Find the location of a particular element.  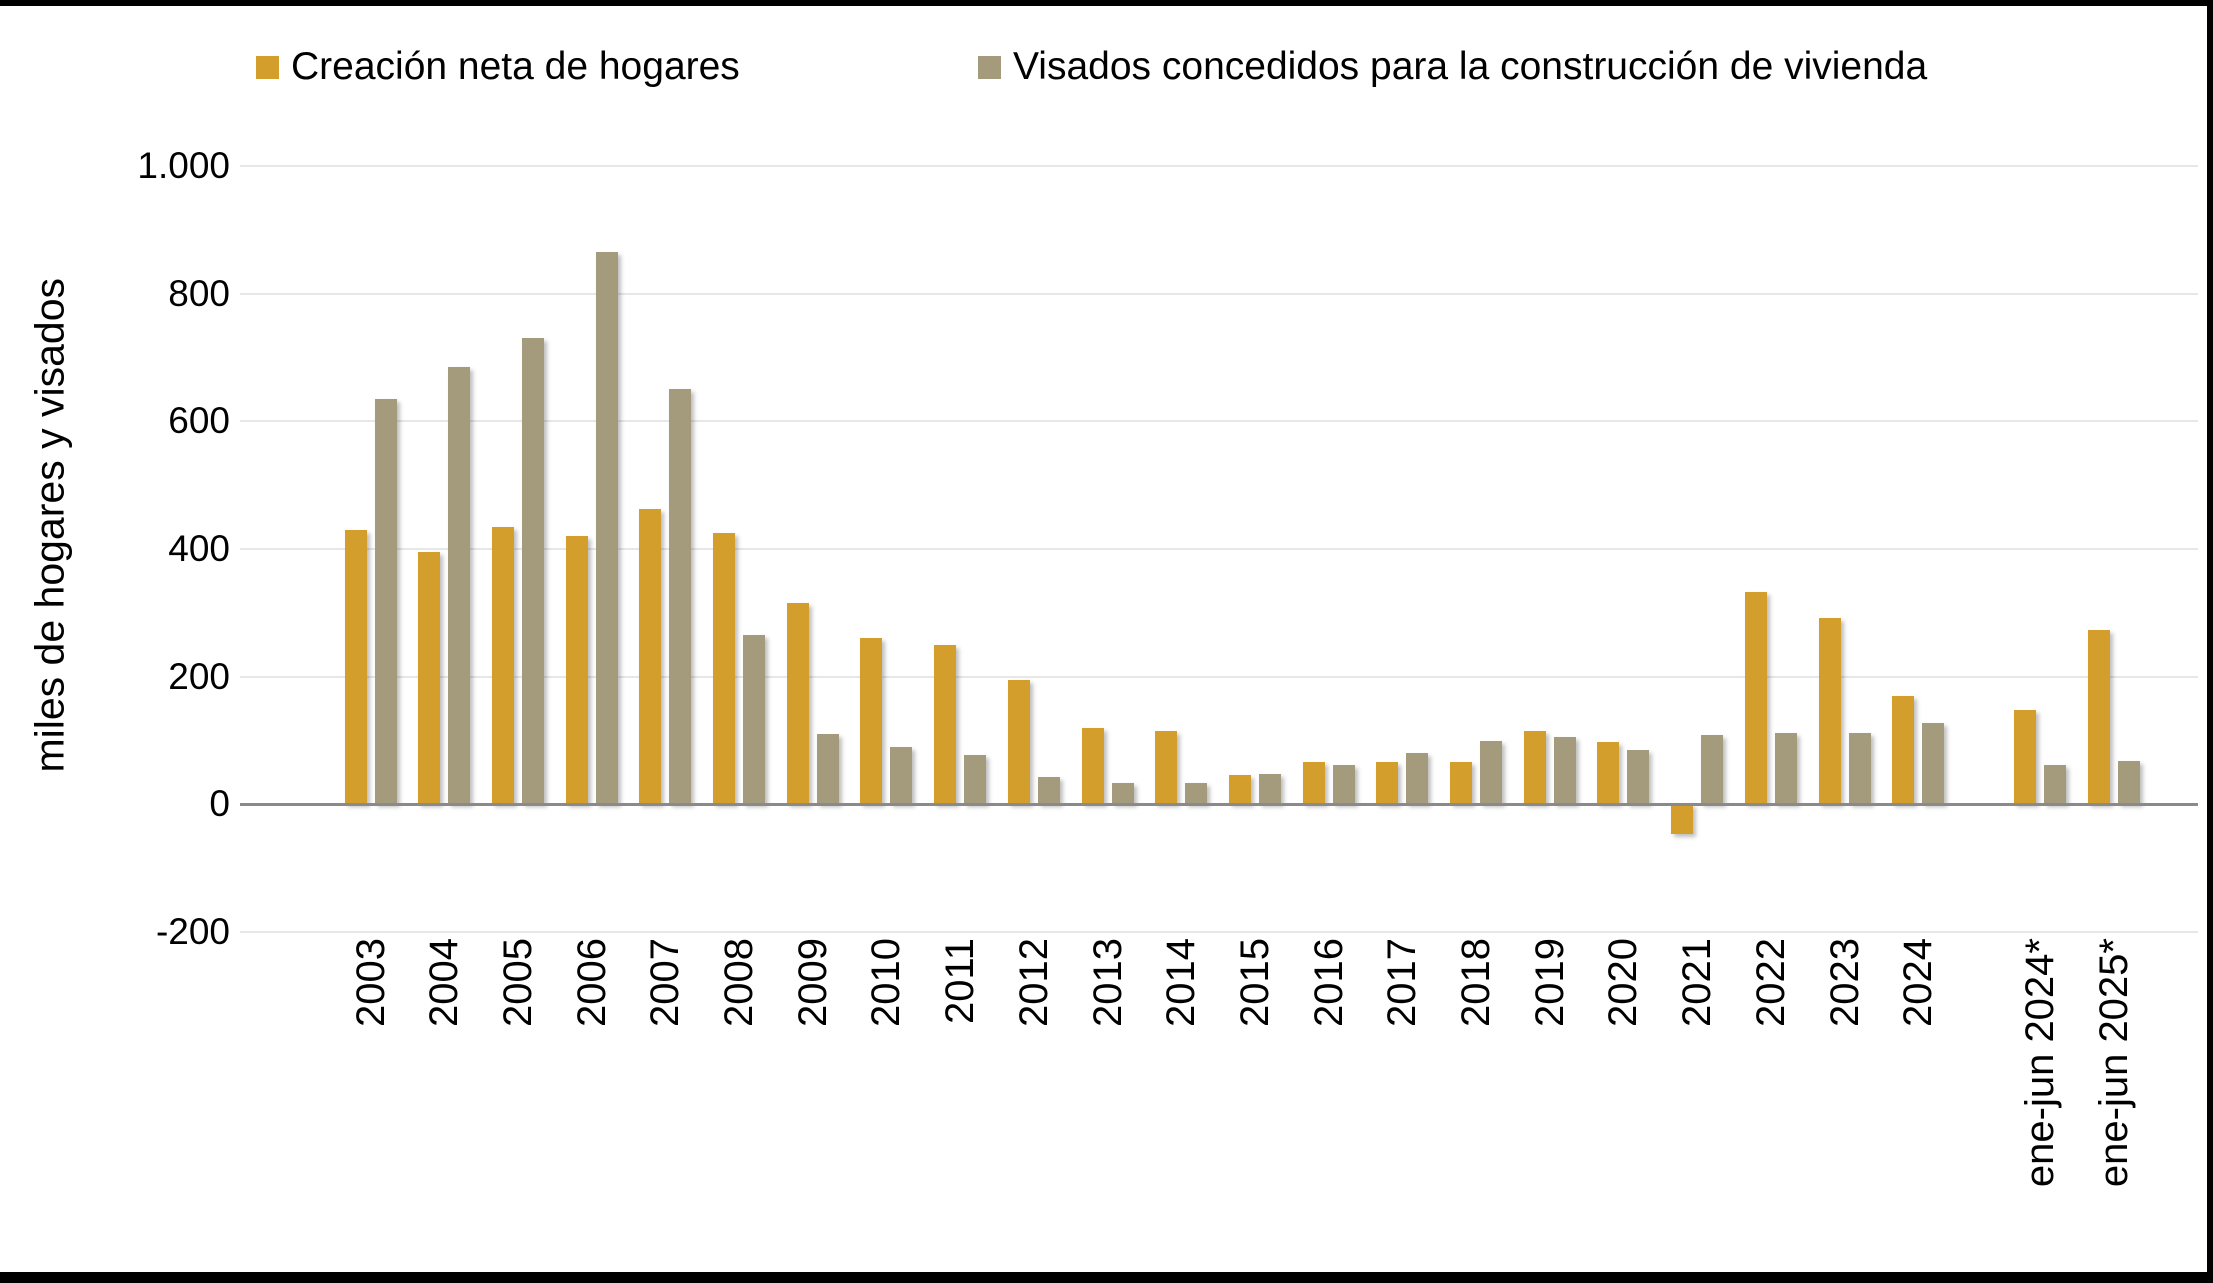

x-label-2024: 2024 is located at coordinates (1918, 982).